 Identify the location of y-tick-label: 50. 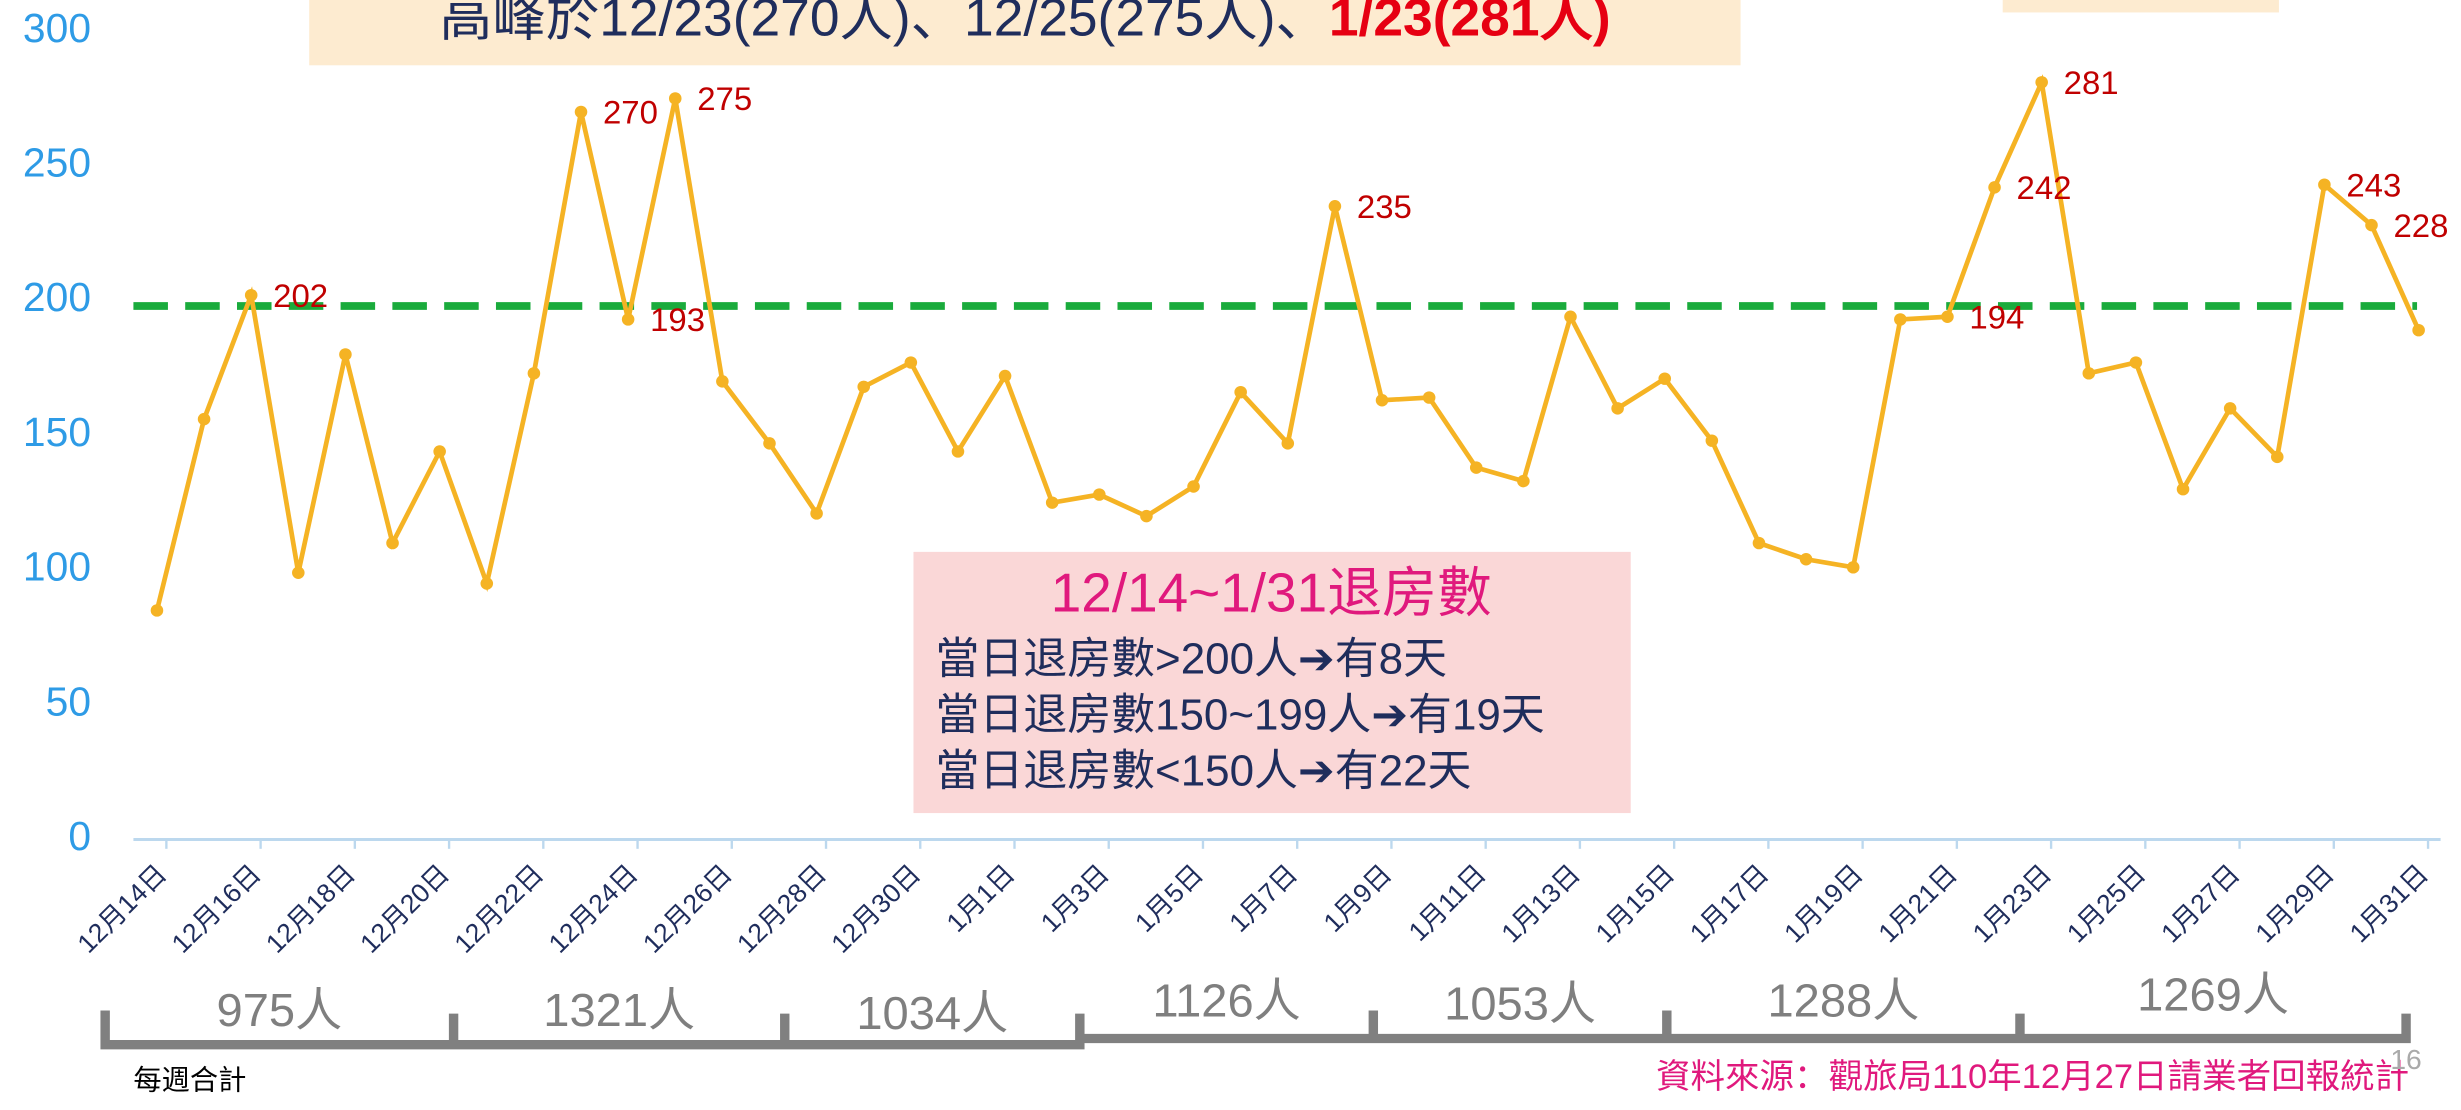
(68, 702).